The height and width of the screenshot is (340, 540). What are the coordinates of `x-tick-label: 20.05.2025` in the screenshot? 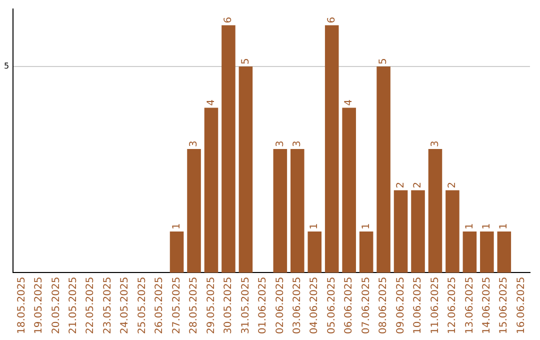 It's located at (56, 305).